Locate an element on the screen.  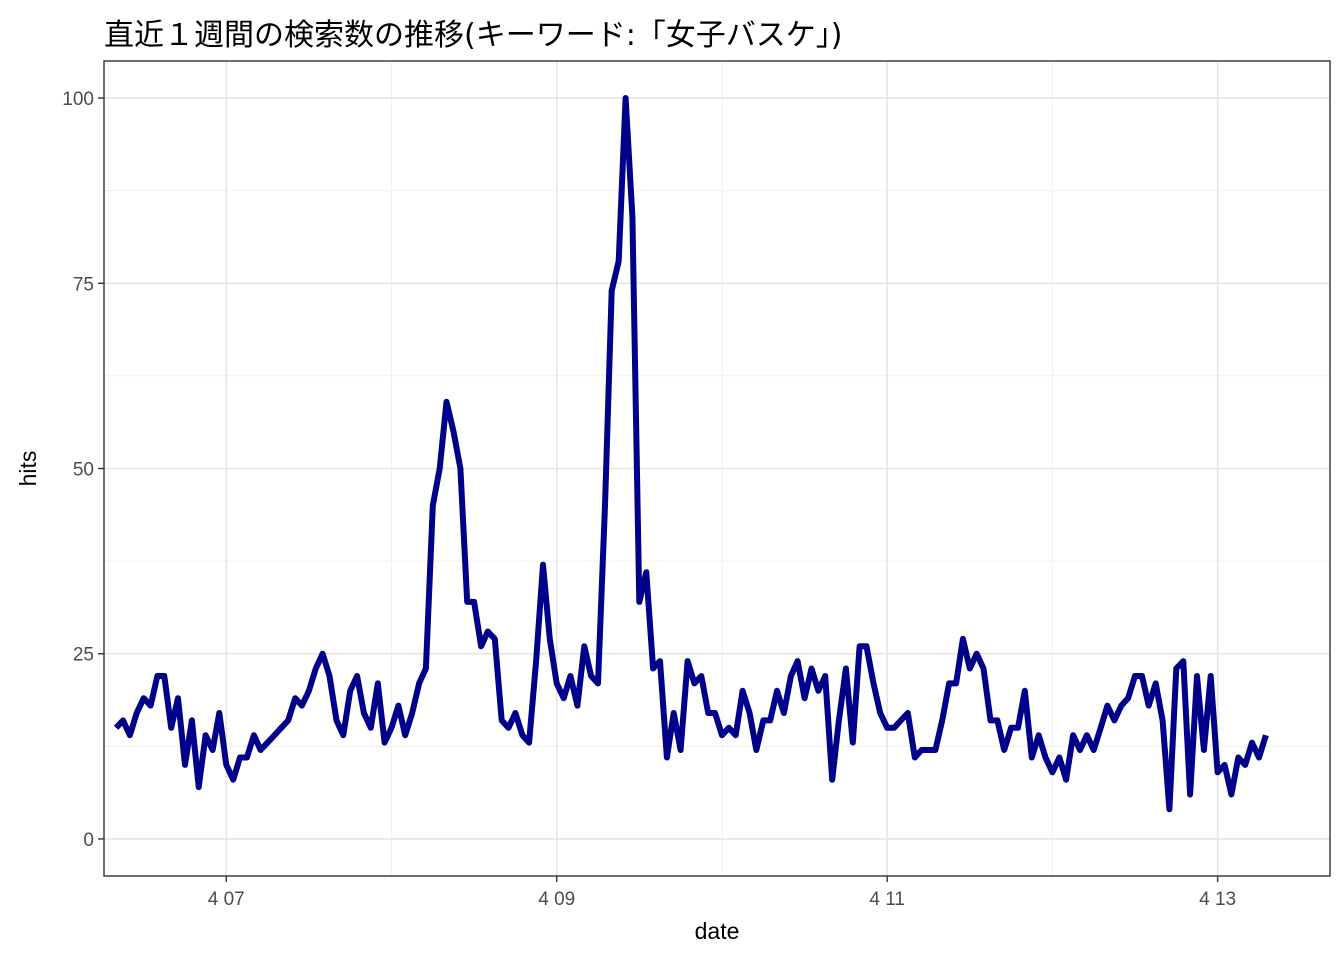
x-tick-label: 4 11 is located at coordinates (887, 899).